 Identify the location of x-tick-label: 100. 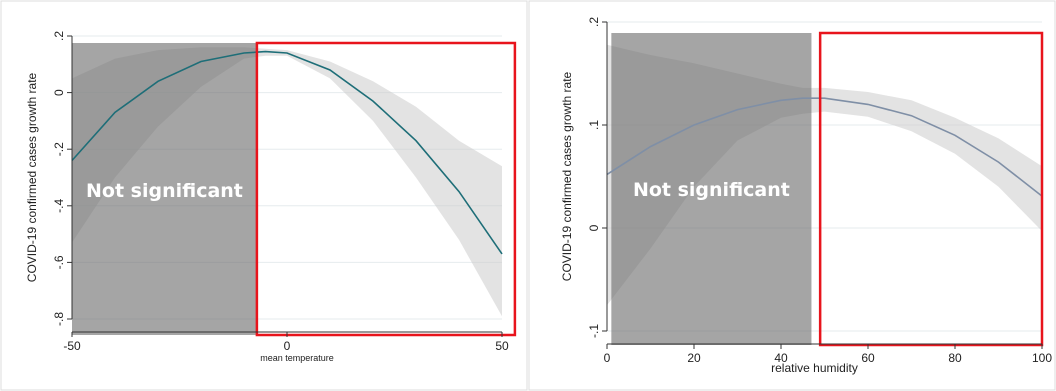
(1042, 358).